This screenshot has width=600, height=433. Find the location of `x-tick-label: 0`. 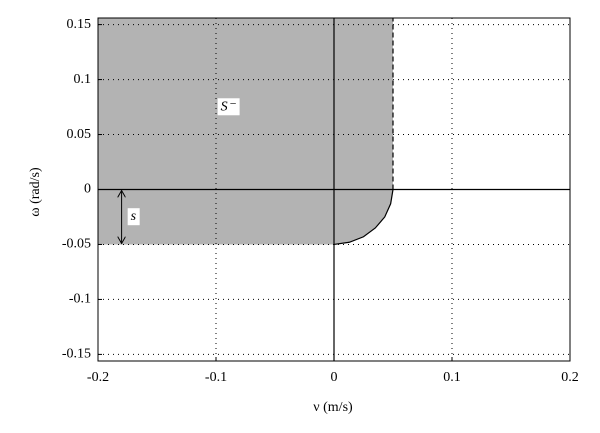

x-tick-label: 0 is located at coordinates (334, 377).